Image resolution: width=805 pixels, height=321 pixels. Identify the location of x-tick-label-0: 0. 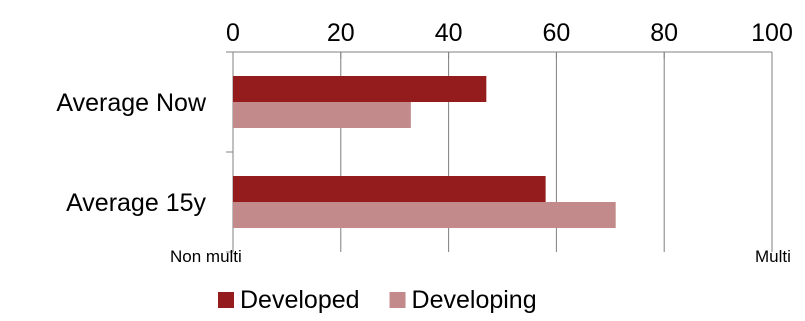
(233, 33).